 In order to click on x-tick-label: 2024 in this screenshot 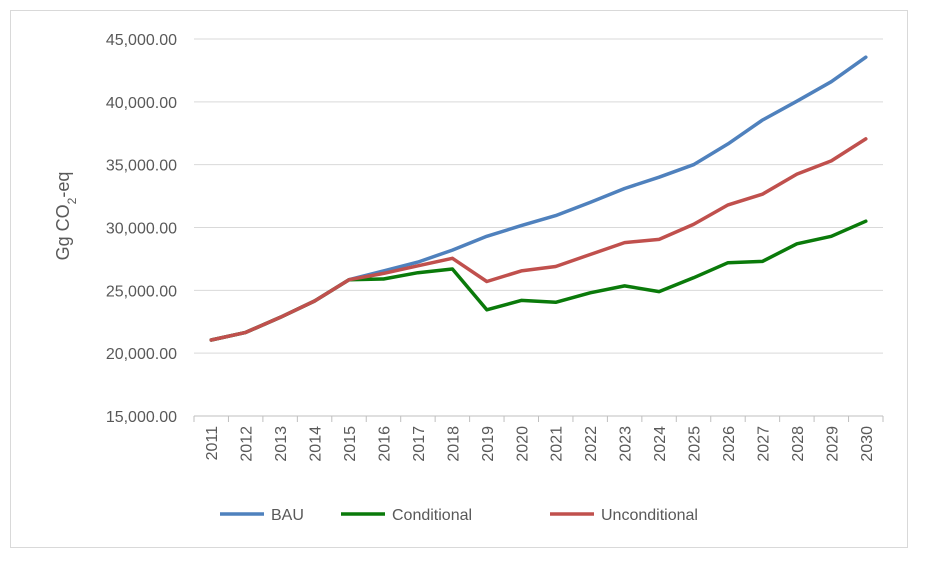, I will do `click(660, 444)`.